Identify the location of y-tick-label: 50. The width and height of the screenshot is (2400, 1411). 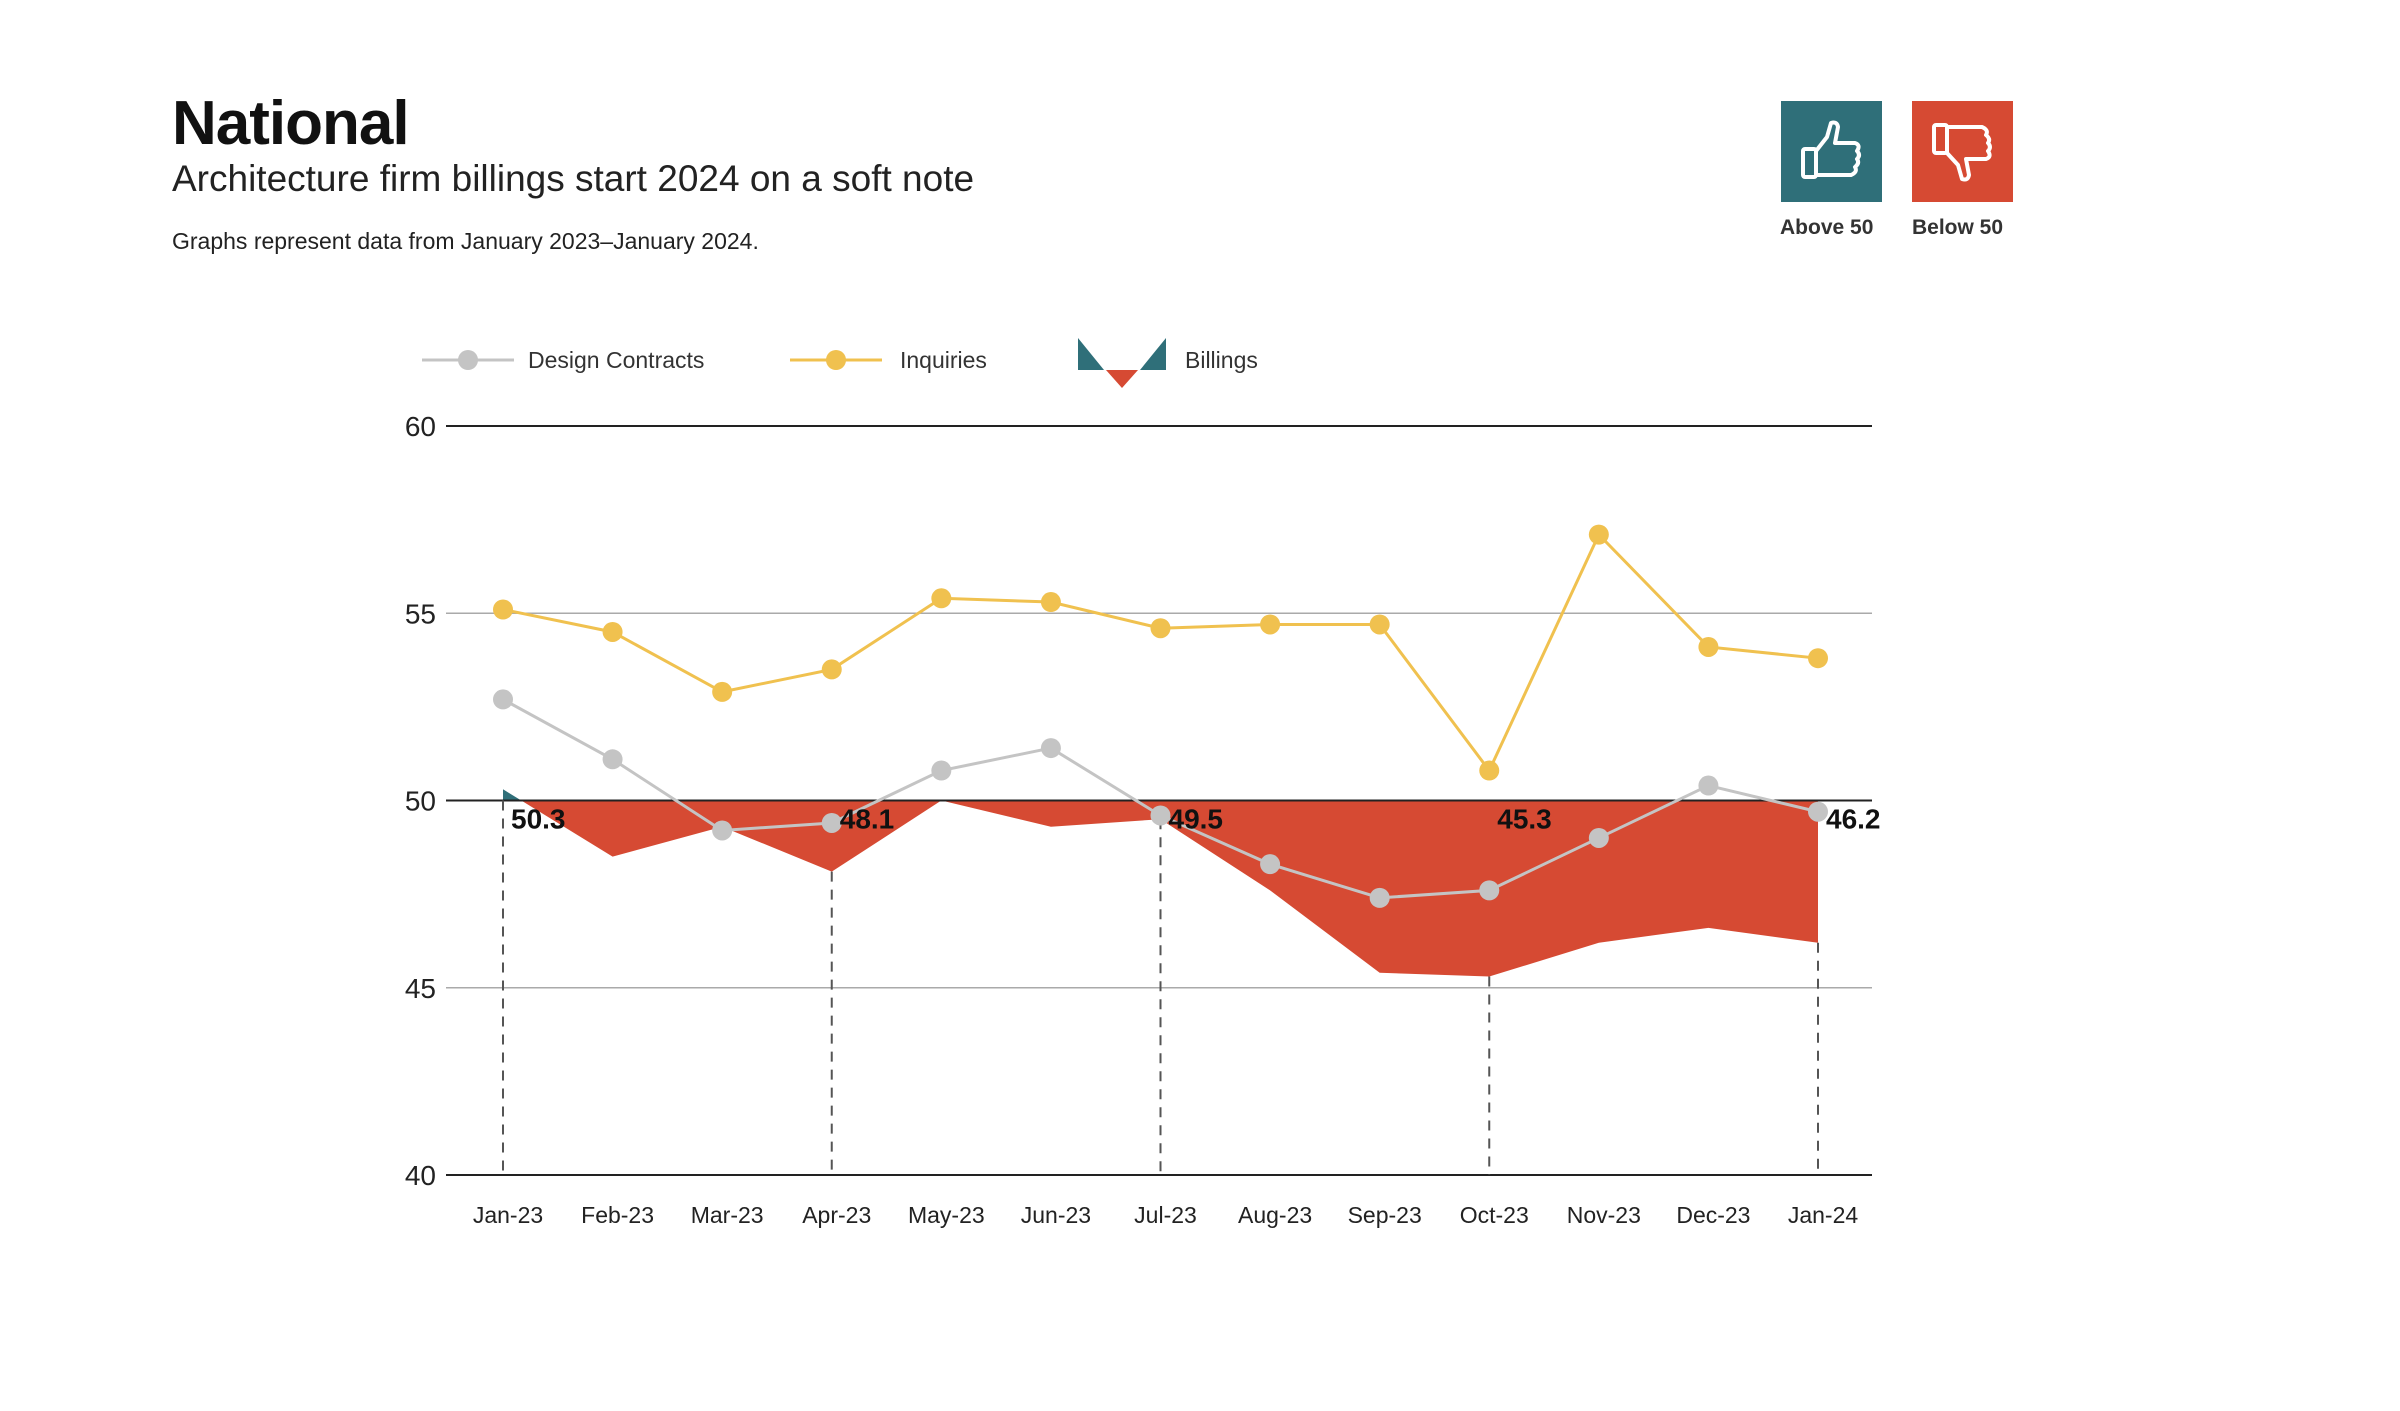
(420, 801).